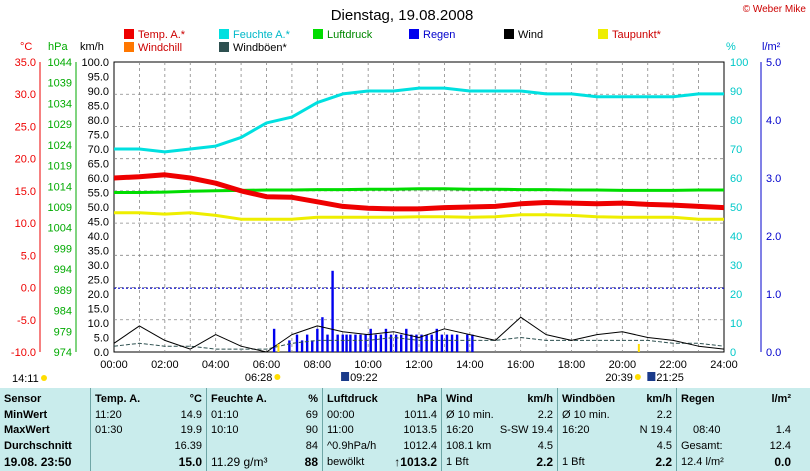 The height and width of the screenshot is (471, 810). What do you see at coordinates (92, 47) in the screenshot?
I see `wind-unit: km/h` at bounding box center [92, 47].